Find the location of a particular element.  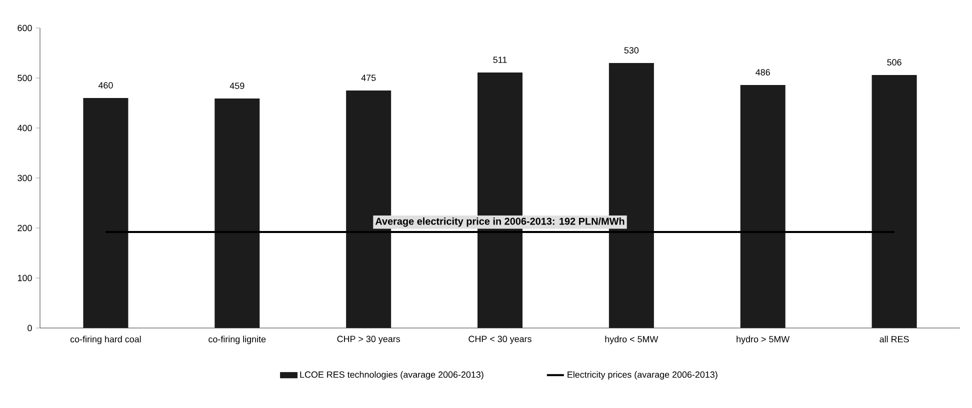

legend-label: LCOE RES technologies (avarage 2006-2013) is located at coordinates (392, 375).